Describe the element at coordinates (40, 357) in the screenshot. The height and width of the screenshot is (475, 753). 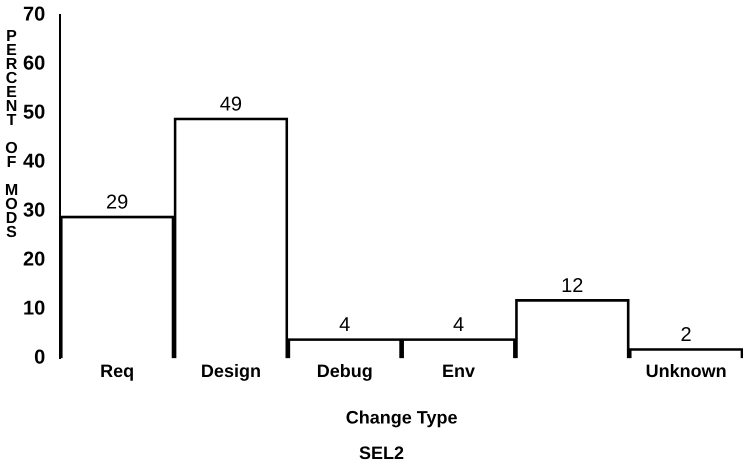
I see `y-tick-label: 0` at that location.